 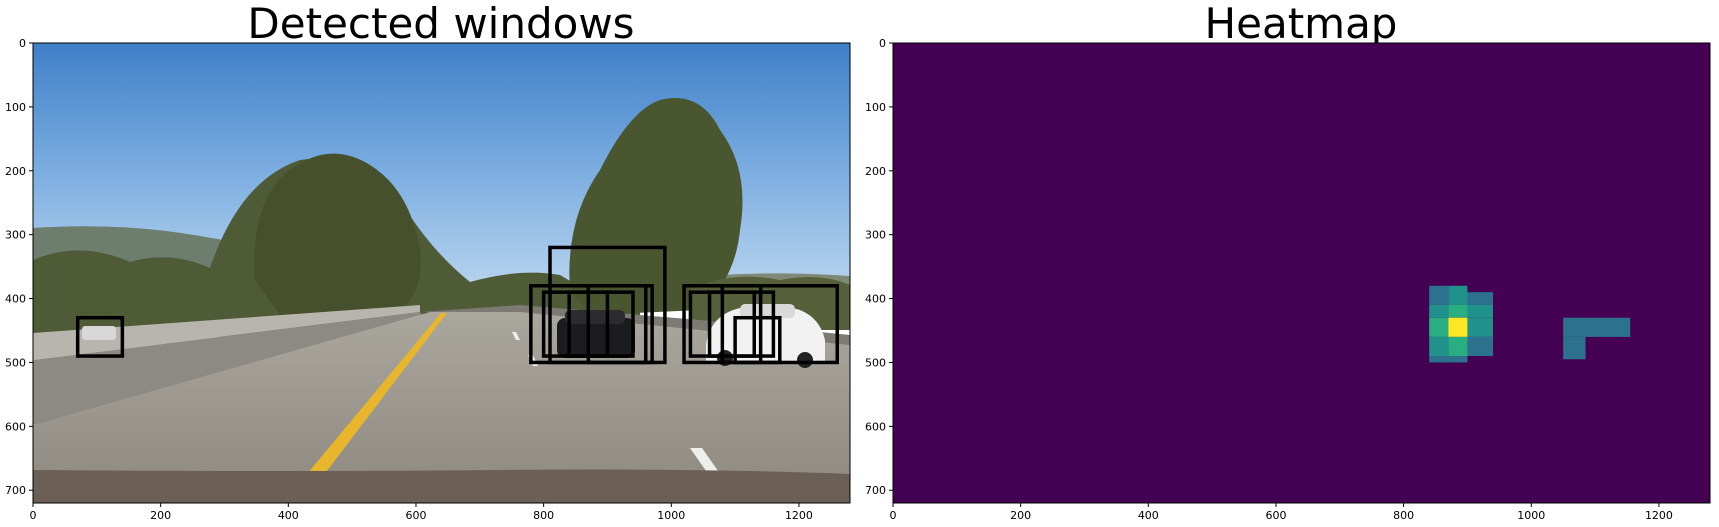 What do you see at coordinates (617, 405) in the screenshot?
I see `white-dashes` at bounding box center [617, 405].